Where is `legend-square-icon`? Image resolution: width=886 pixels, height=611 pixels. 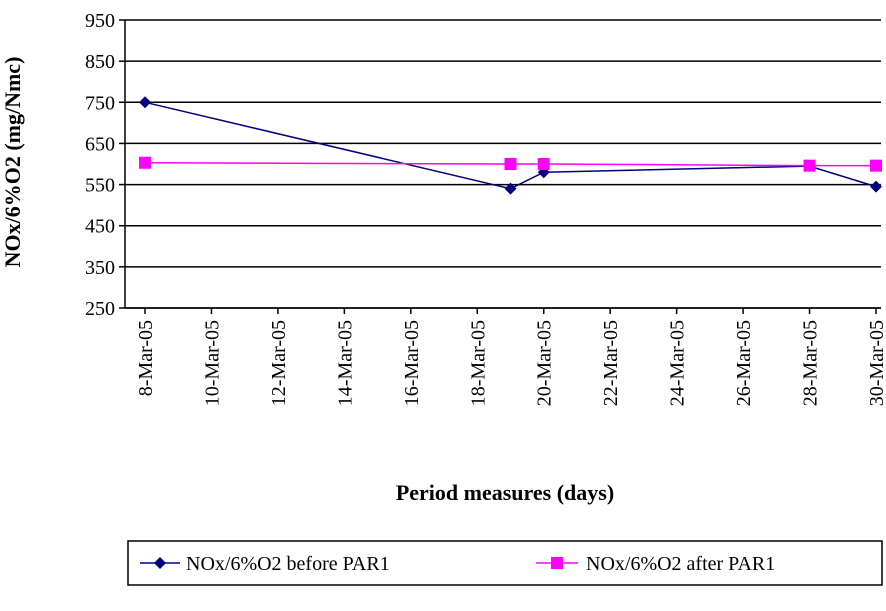
legend-square-icon is located at coordinates (557, 563).